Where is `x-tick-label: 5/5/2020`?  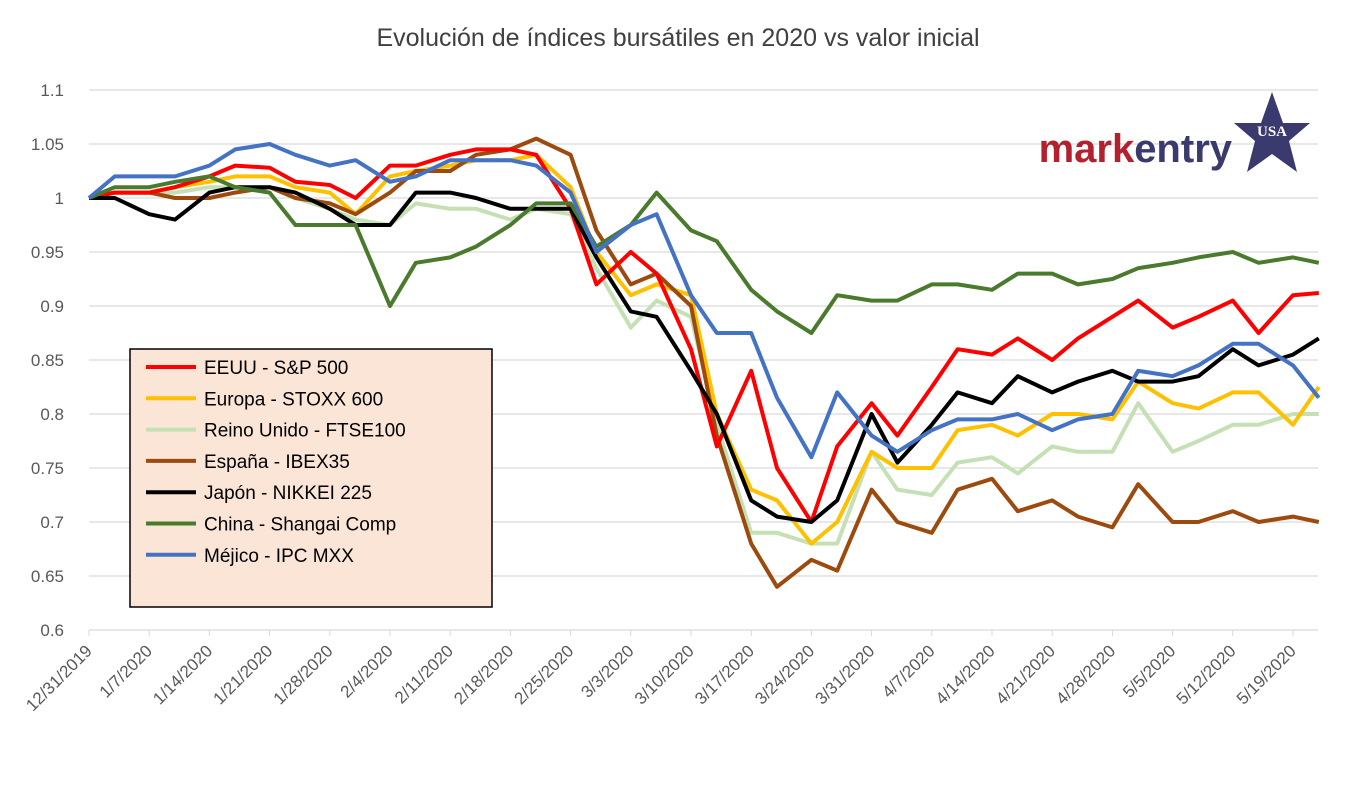 x-tick-label: 5/5/2020 is located at coordinates (1149, 671).